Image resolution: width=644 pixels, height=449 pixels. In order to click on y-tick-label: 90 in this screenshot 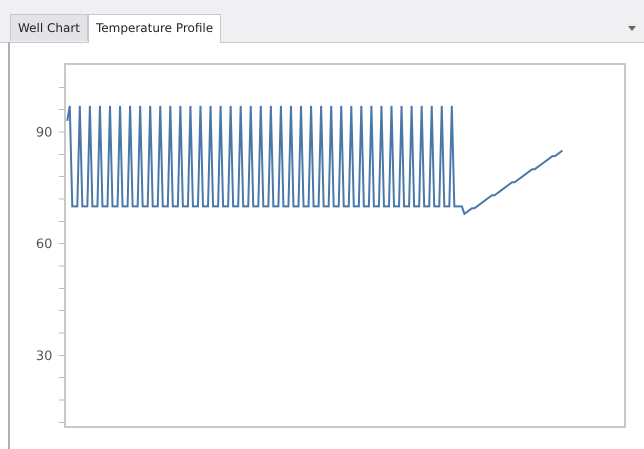, I will do `click(44, 133)`.